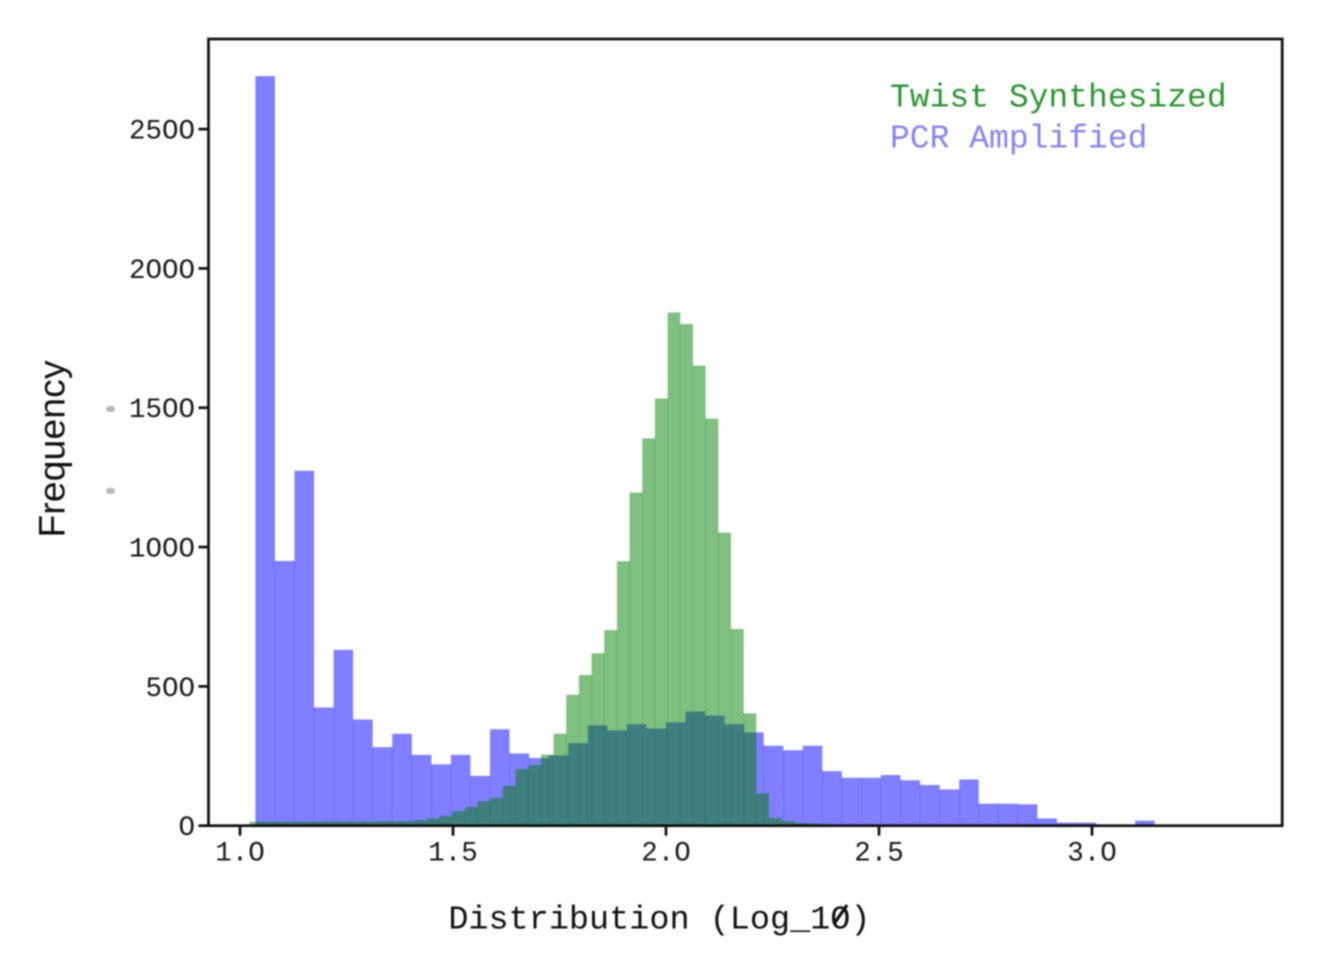 This screenshot has height=958, width=1336. Describe the element at coordinates (453, 854) in the screenshot. I see `svg-text: 1.5` at that location.